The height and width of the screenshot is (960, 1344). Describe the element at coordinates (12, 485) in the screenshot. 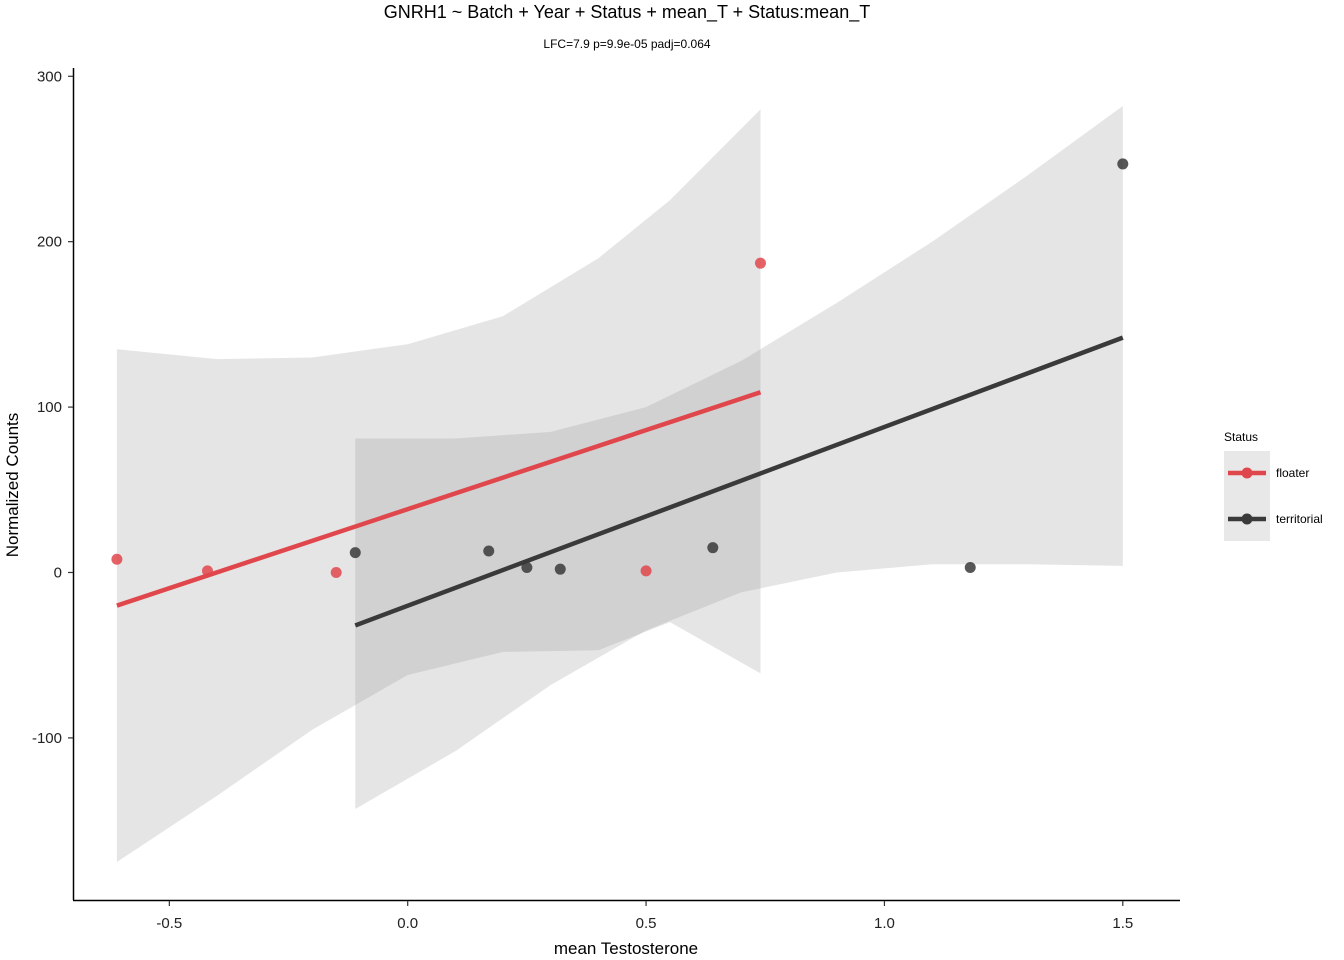

I see `y-axis-title: Normalized Counts` at that location.